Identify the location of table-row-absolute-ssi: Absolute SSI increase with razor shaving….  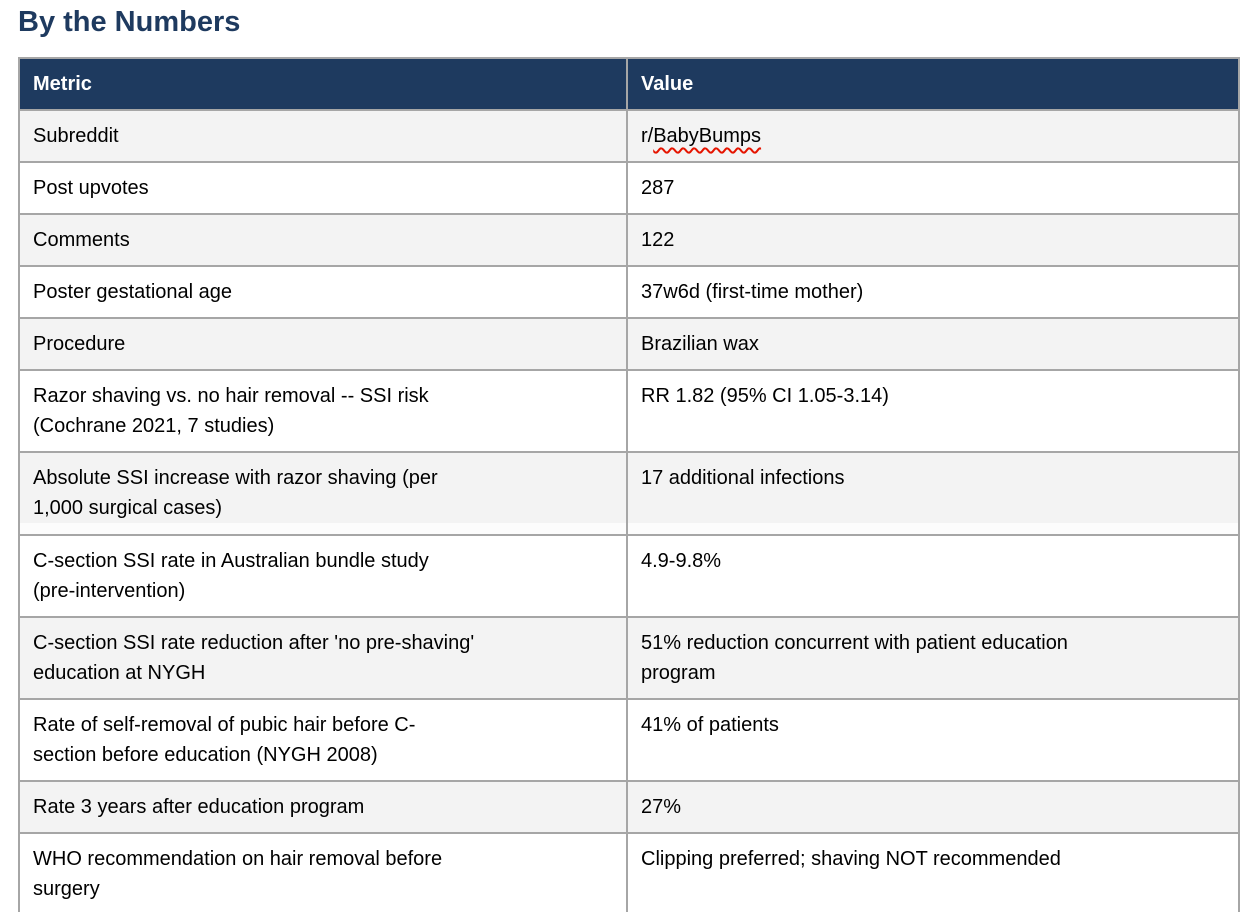
(629, 487).